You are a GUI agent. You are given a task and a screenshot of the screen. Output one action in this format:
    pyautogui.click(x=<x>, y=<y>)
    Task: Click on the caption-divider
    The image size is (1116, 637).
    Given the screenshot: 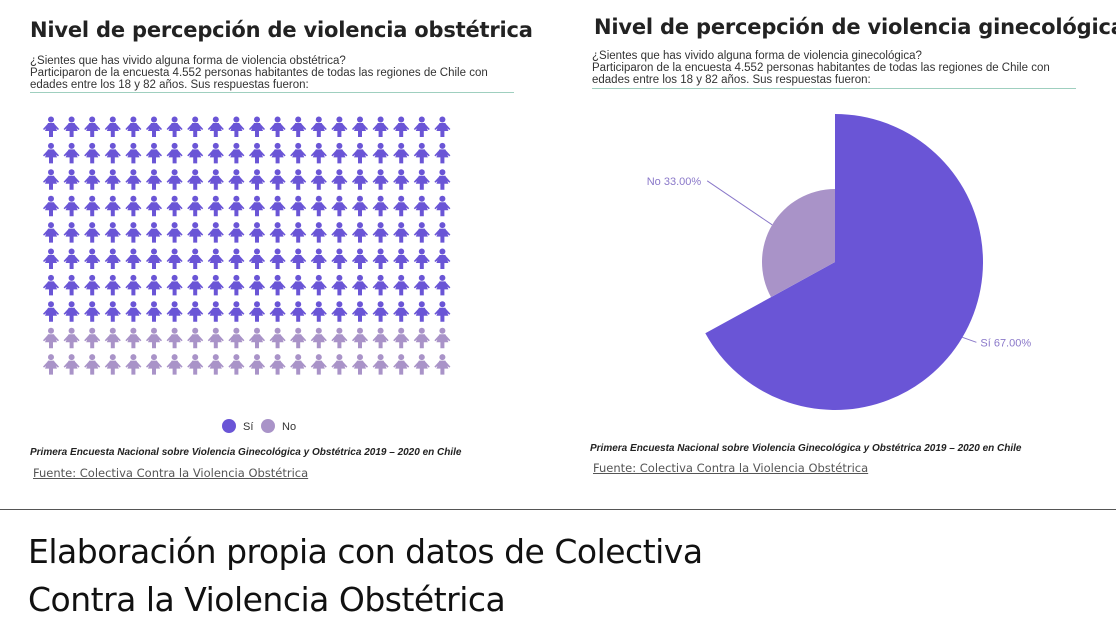 What is the action you would take?
    pyautogui.click(x=558, y=509)
    